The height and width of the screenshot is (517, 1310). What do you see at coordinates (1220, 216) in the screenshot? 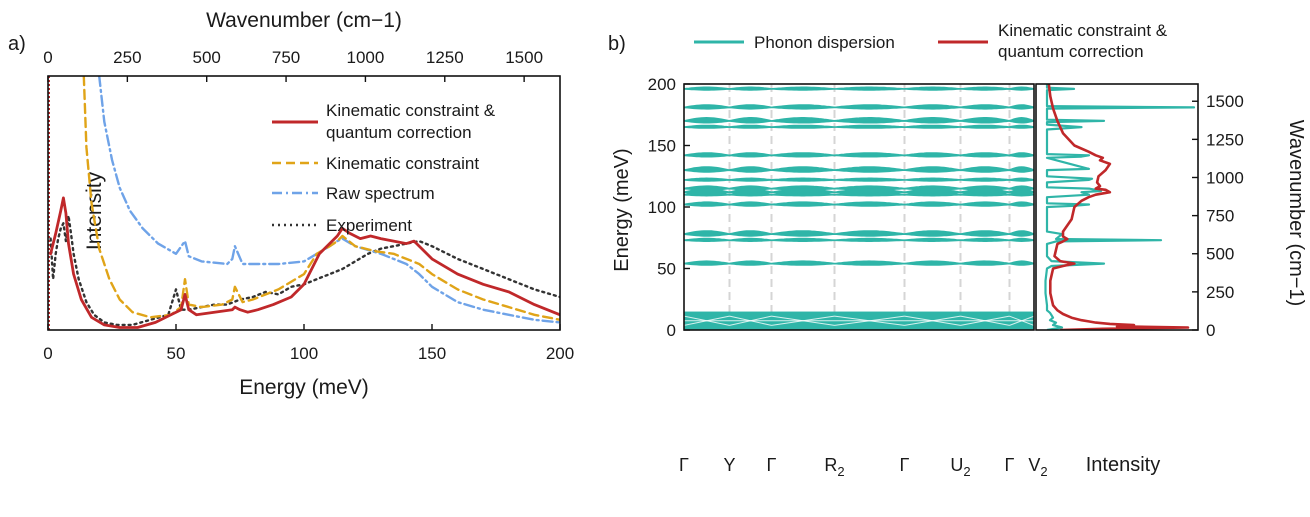
I see `right-y-tick-label: 750` at bounding box center [1220, 216].